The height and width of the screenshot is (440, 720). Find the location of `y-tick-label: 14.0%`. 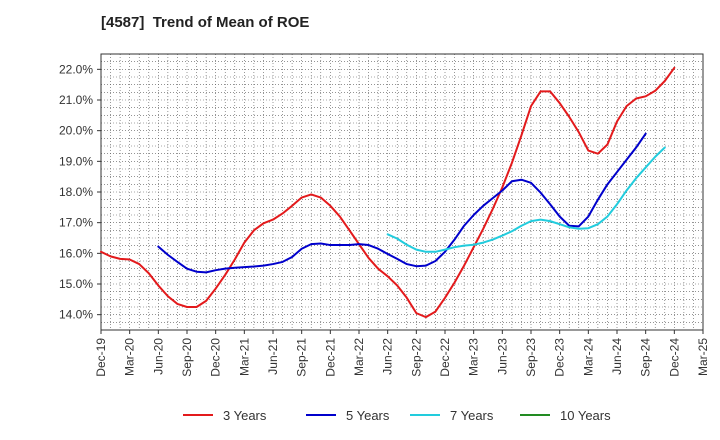

y-tick-label: 14.0% is located at coordinates (76, 315).